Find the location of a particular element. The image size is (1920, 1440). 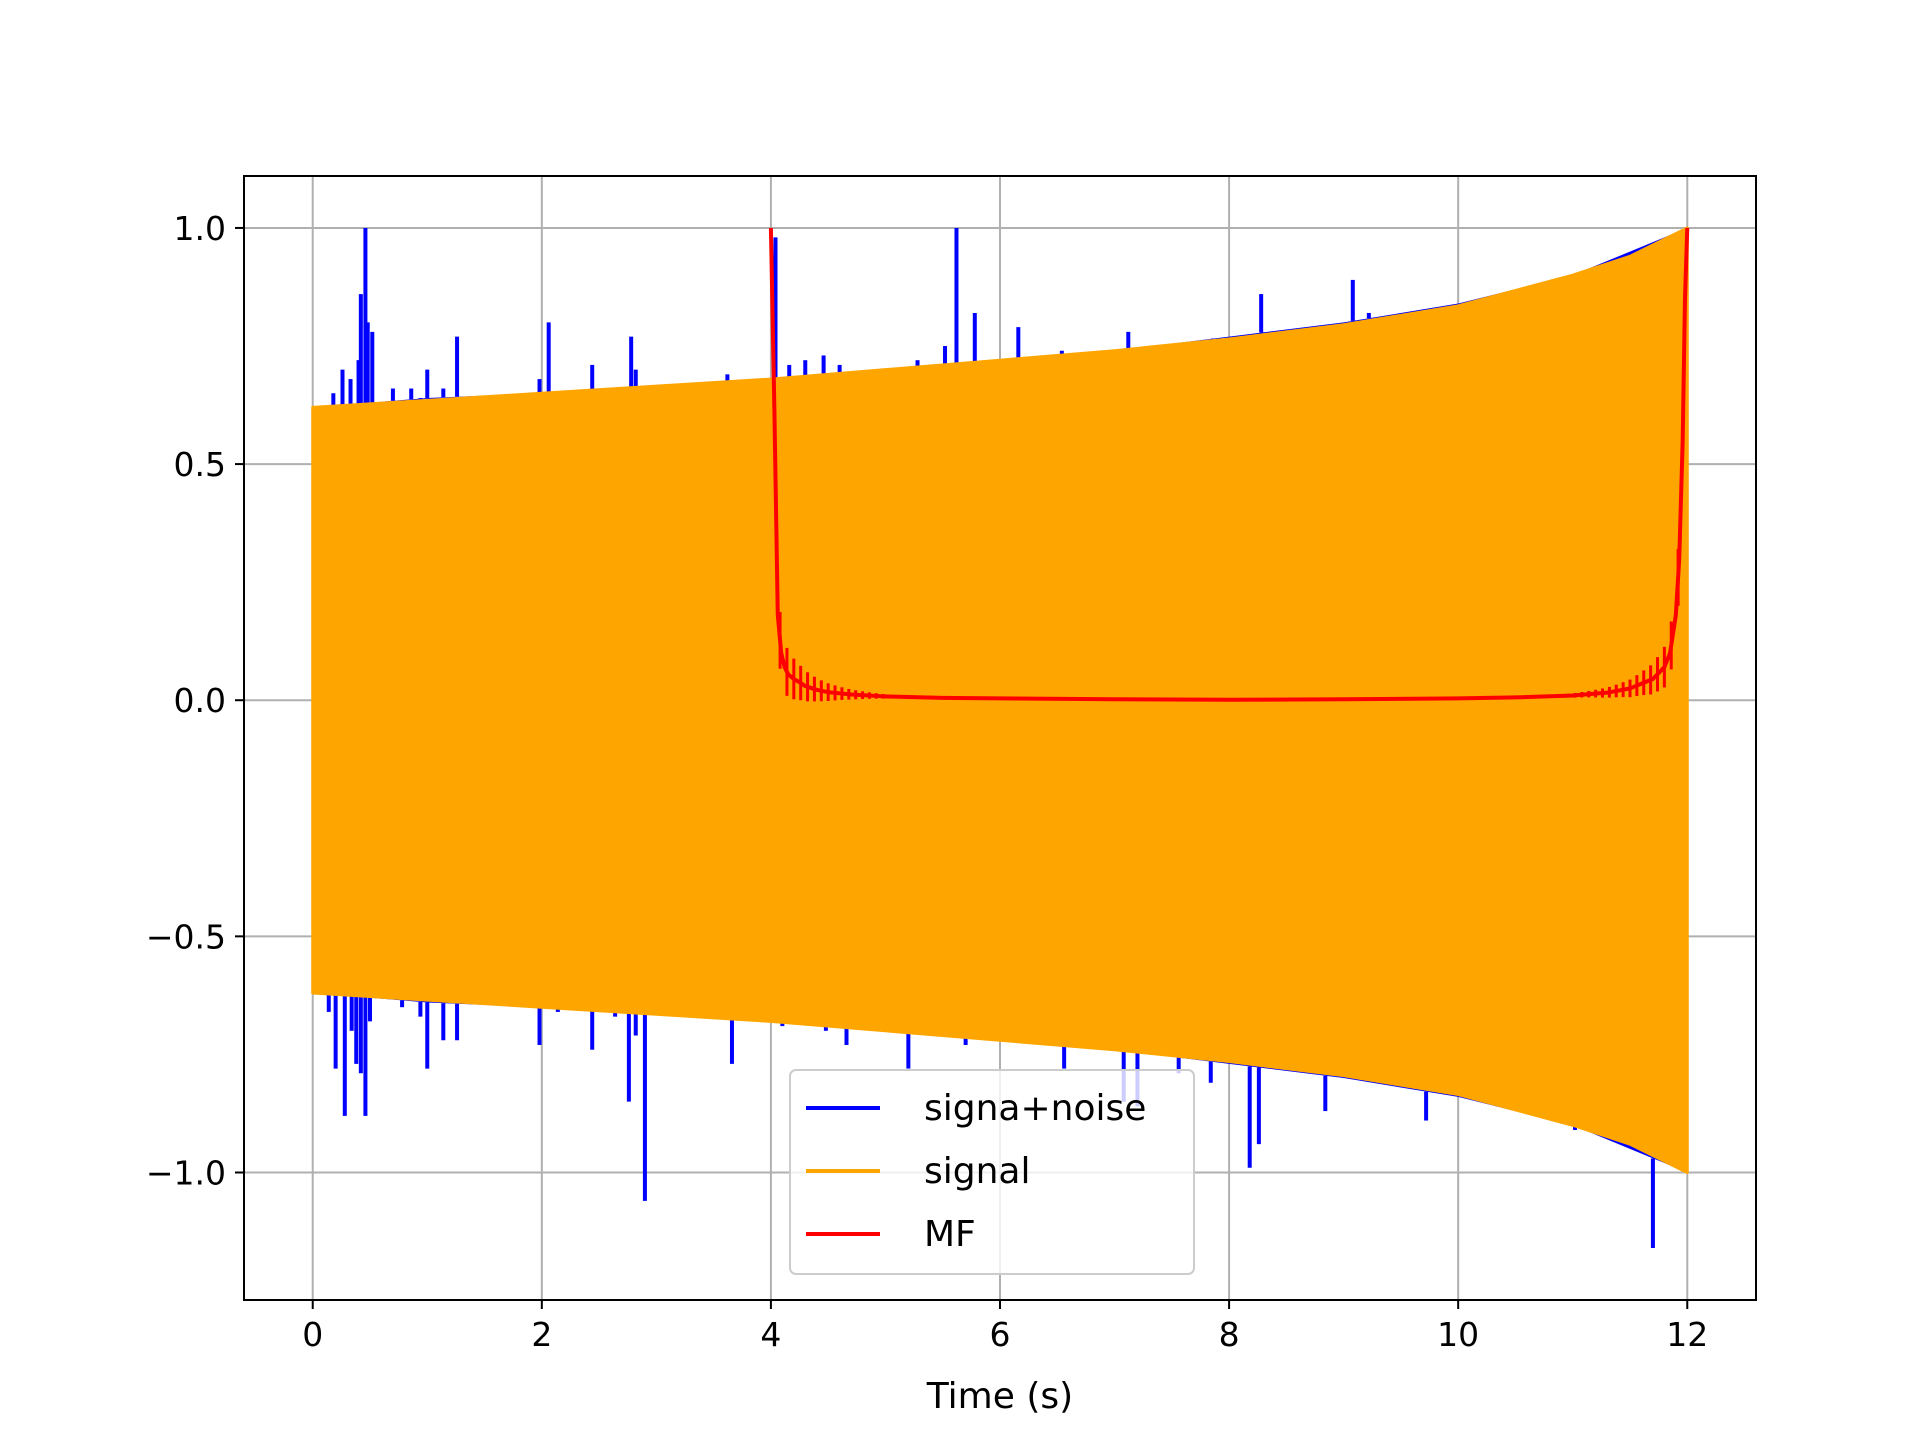

legend-label-2: MF is located at coordinates (950, 1234).